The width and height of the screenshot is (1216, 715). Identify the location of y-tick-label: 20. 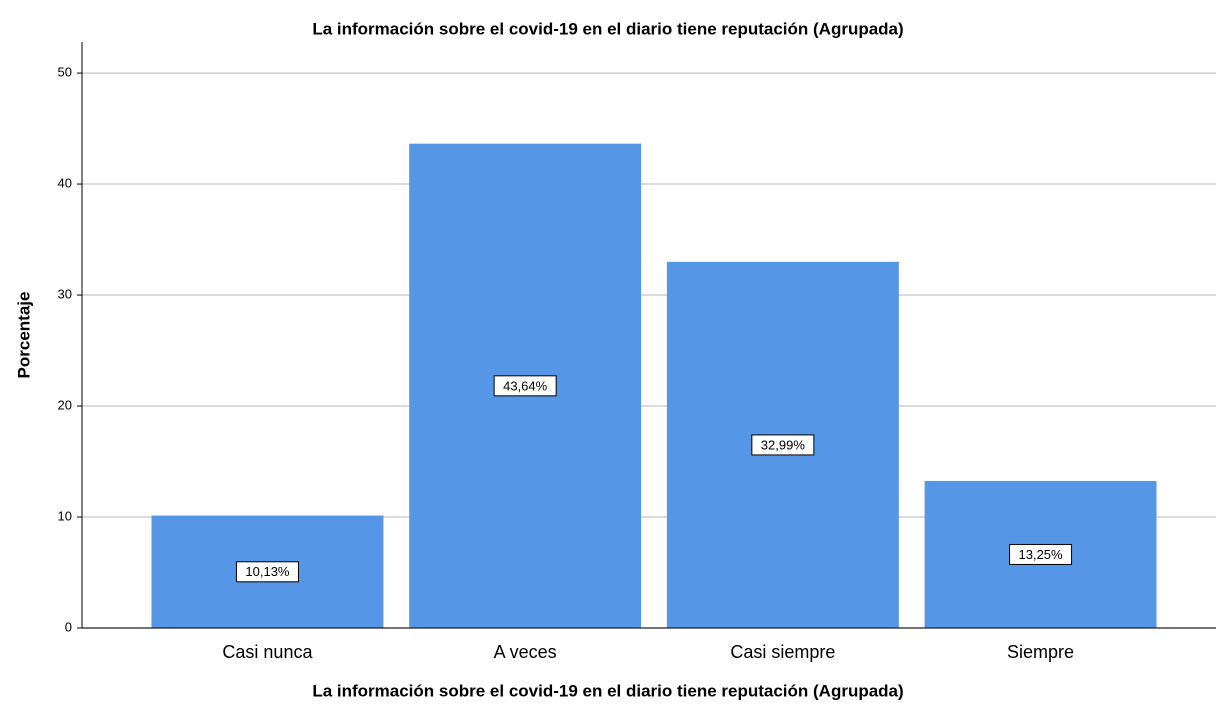
(65, 404).